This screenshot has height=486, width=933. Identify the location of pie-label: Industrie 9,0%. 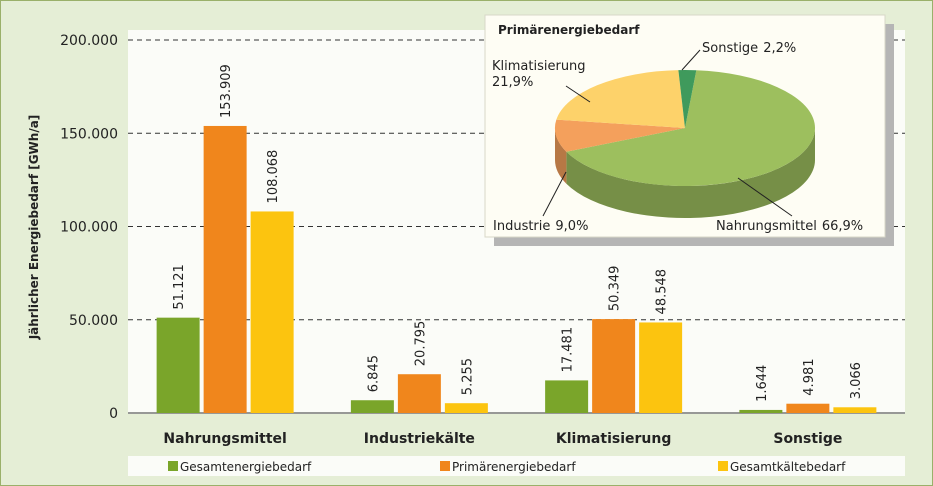
(540, 226).